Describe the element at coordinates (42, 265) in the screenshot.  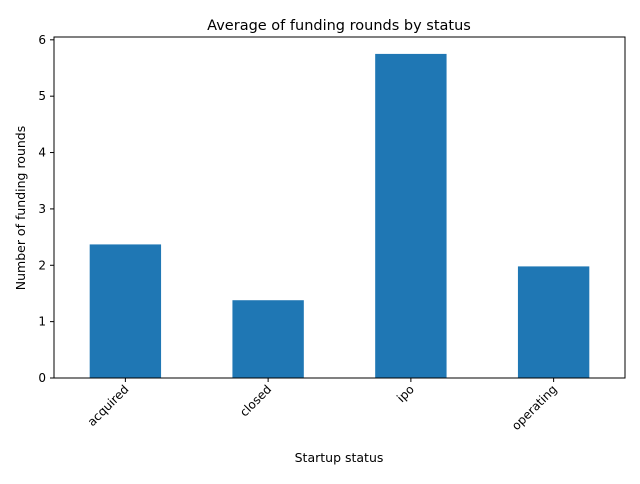
I see `y-tick-label: 2` at that location.